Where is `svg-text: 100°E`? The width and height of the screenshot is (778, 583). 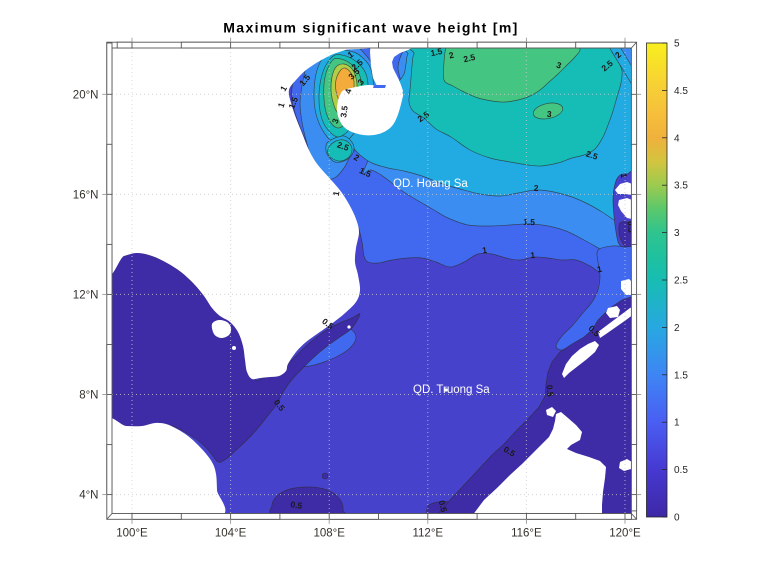 svg-text: 100°E is located at coordinates (132, 533).